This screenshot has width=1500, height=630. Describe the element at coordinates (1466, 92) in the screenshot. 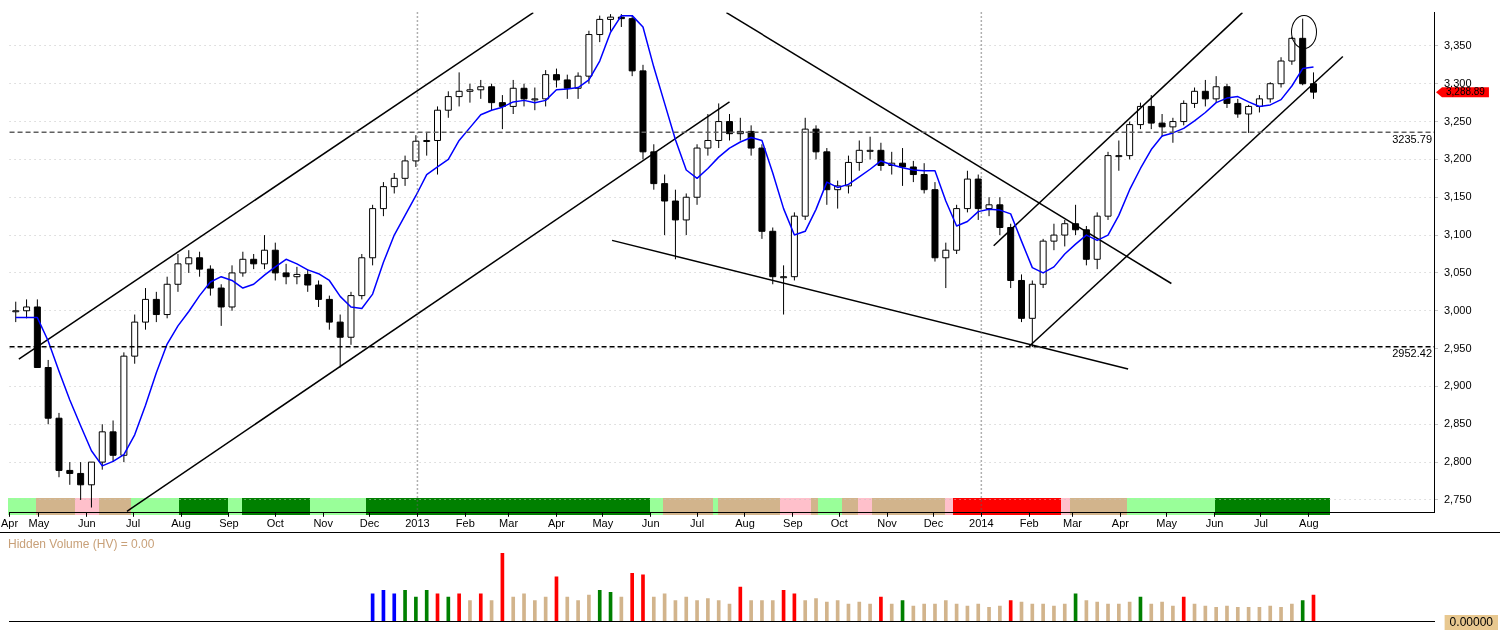

I see `text: 3,288.89` at that location.